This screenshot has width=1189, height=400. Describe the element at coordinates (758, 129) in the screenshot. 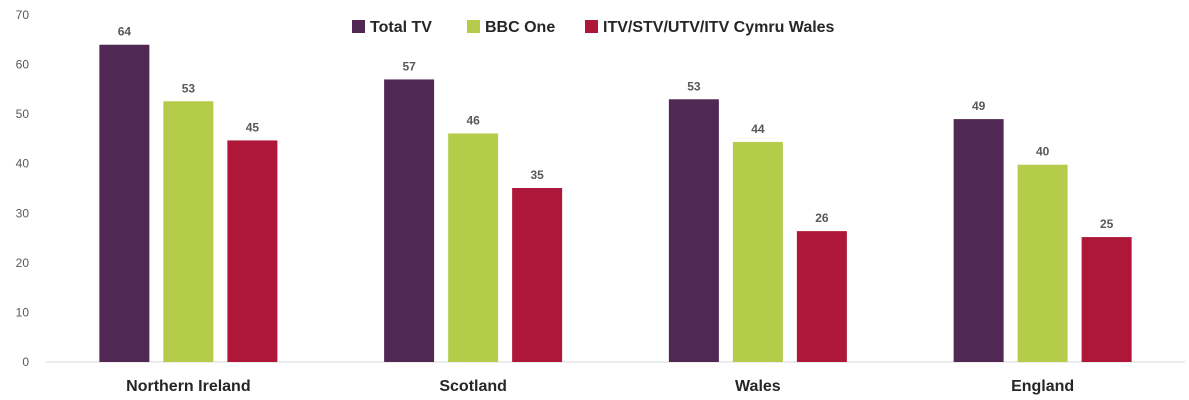

I see `data-label: 44` at that location.